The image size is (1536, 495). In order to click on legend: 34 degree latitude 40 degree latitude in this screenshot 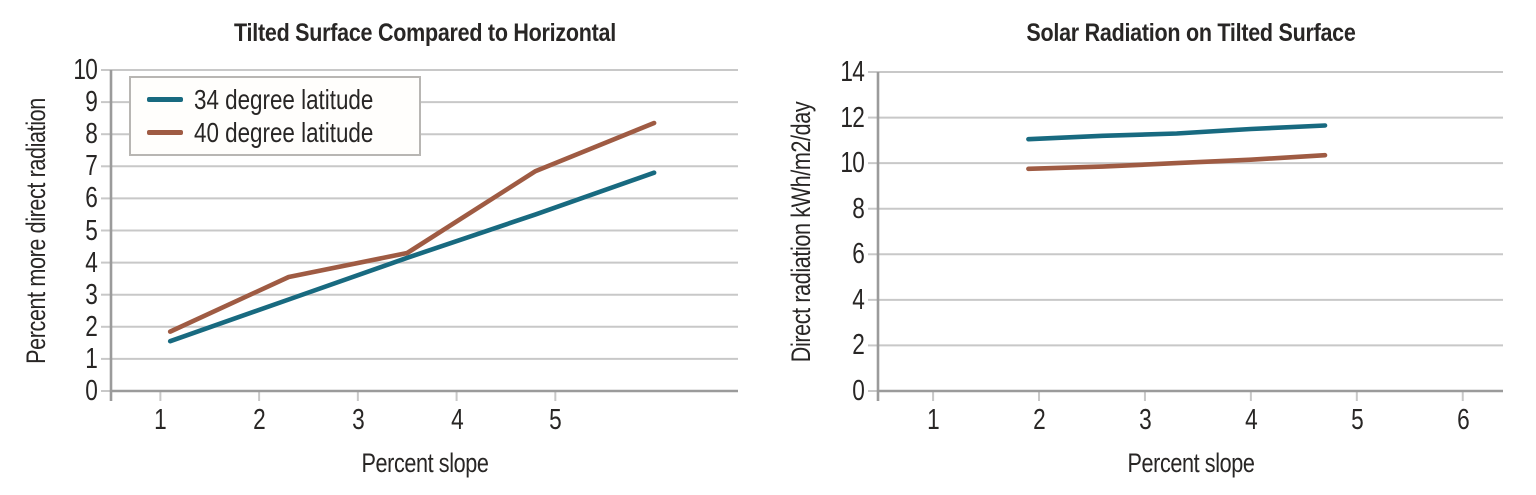, I will do `click(275, 116)`.